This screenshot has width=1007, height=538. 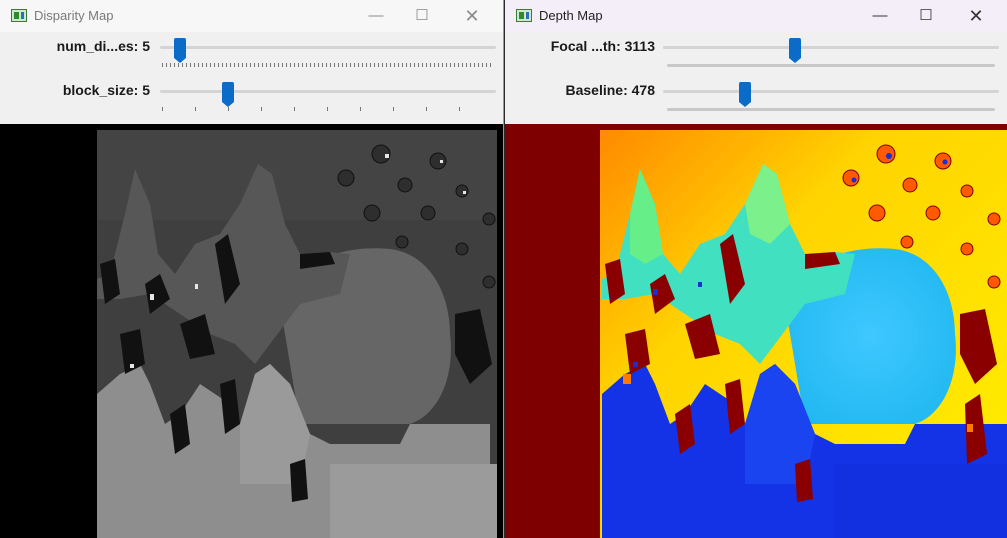 What do you see at coordinates (106, 90) in the screenshot?
I see `trackbar-label: block_size: 5` at bounding box center [106, 90].